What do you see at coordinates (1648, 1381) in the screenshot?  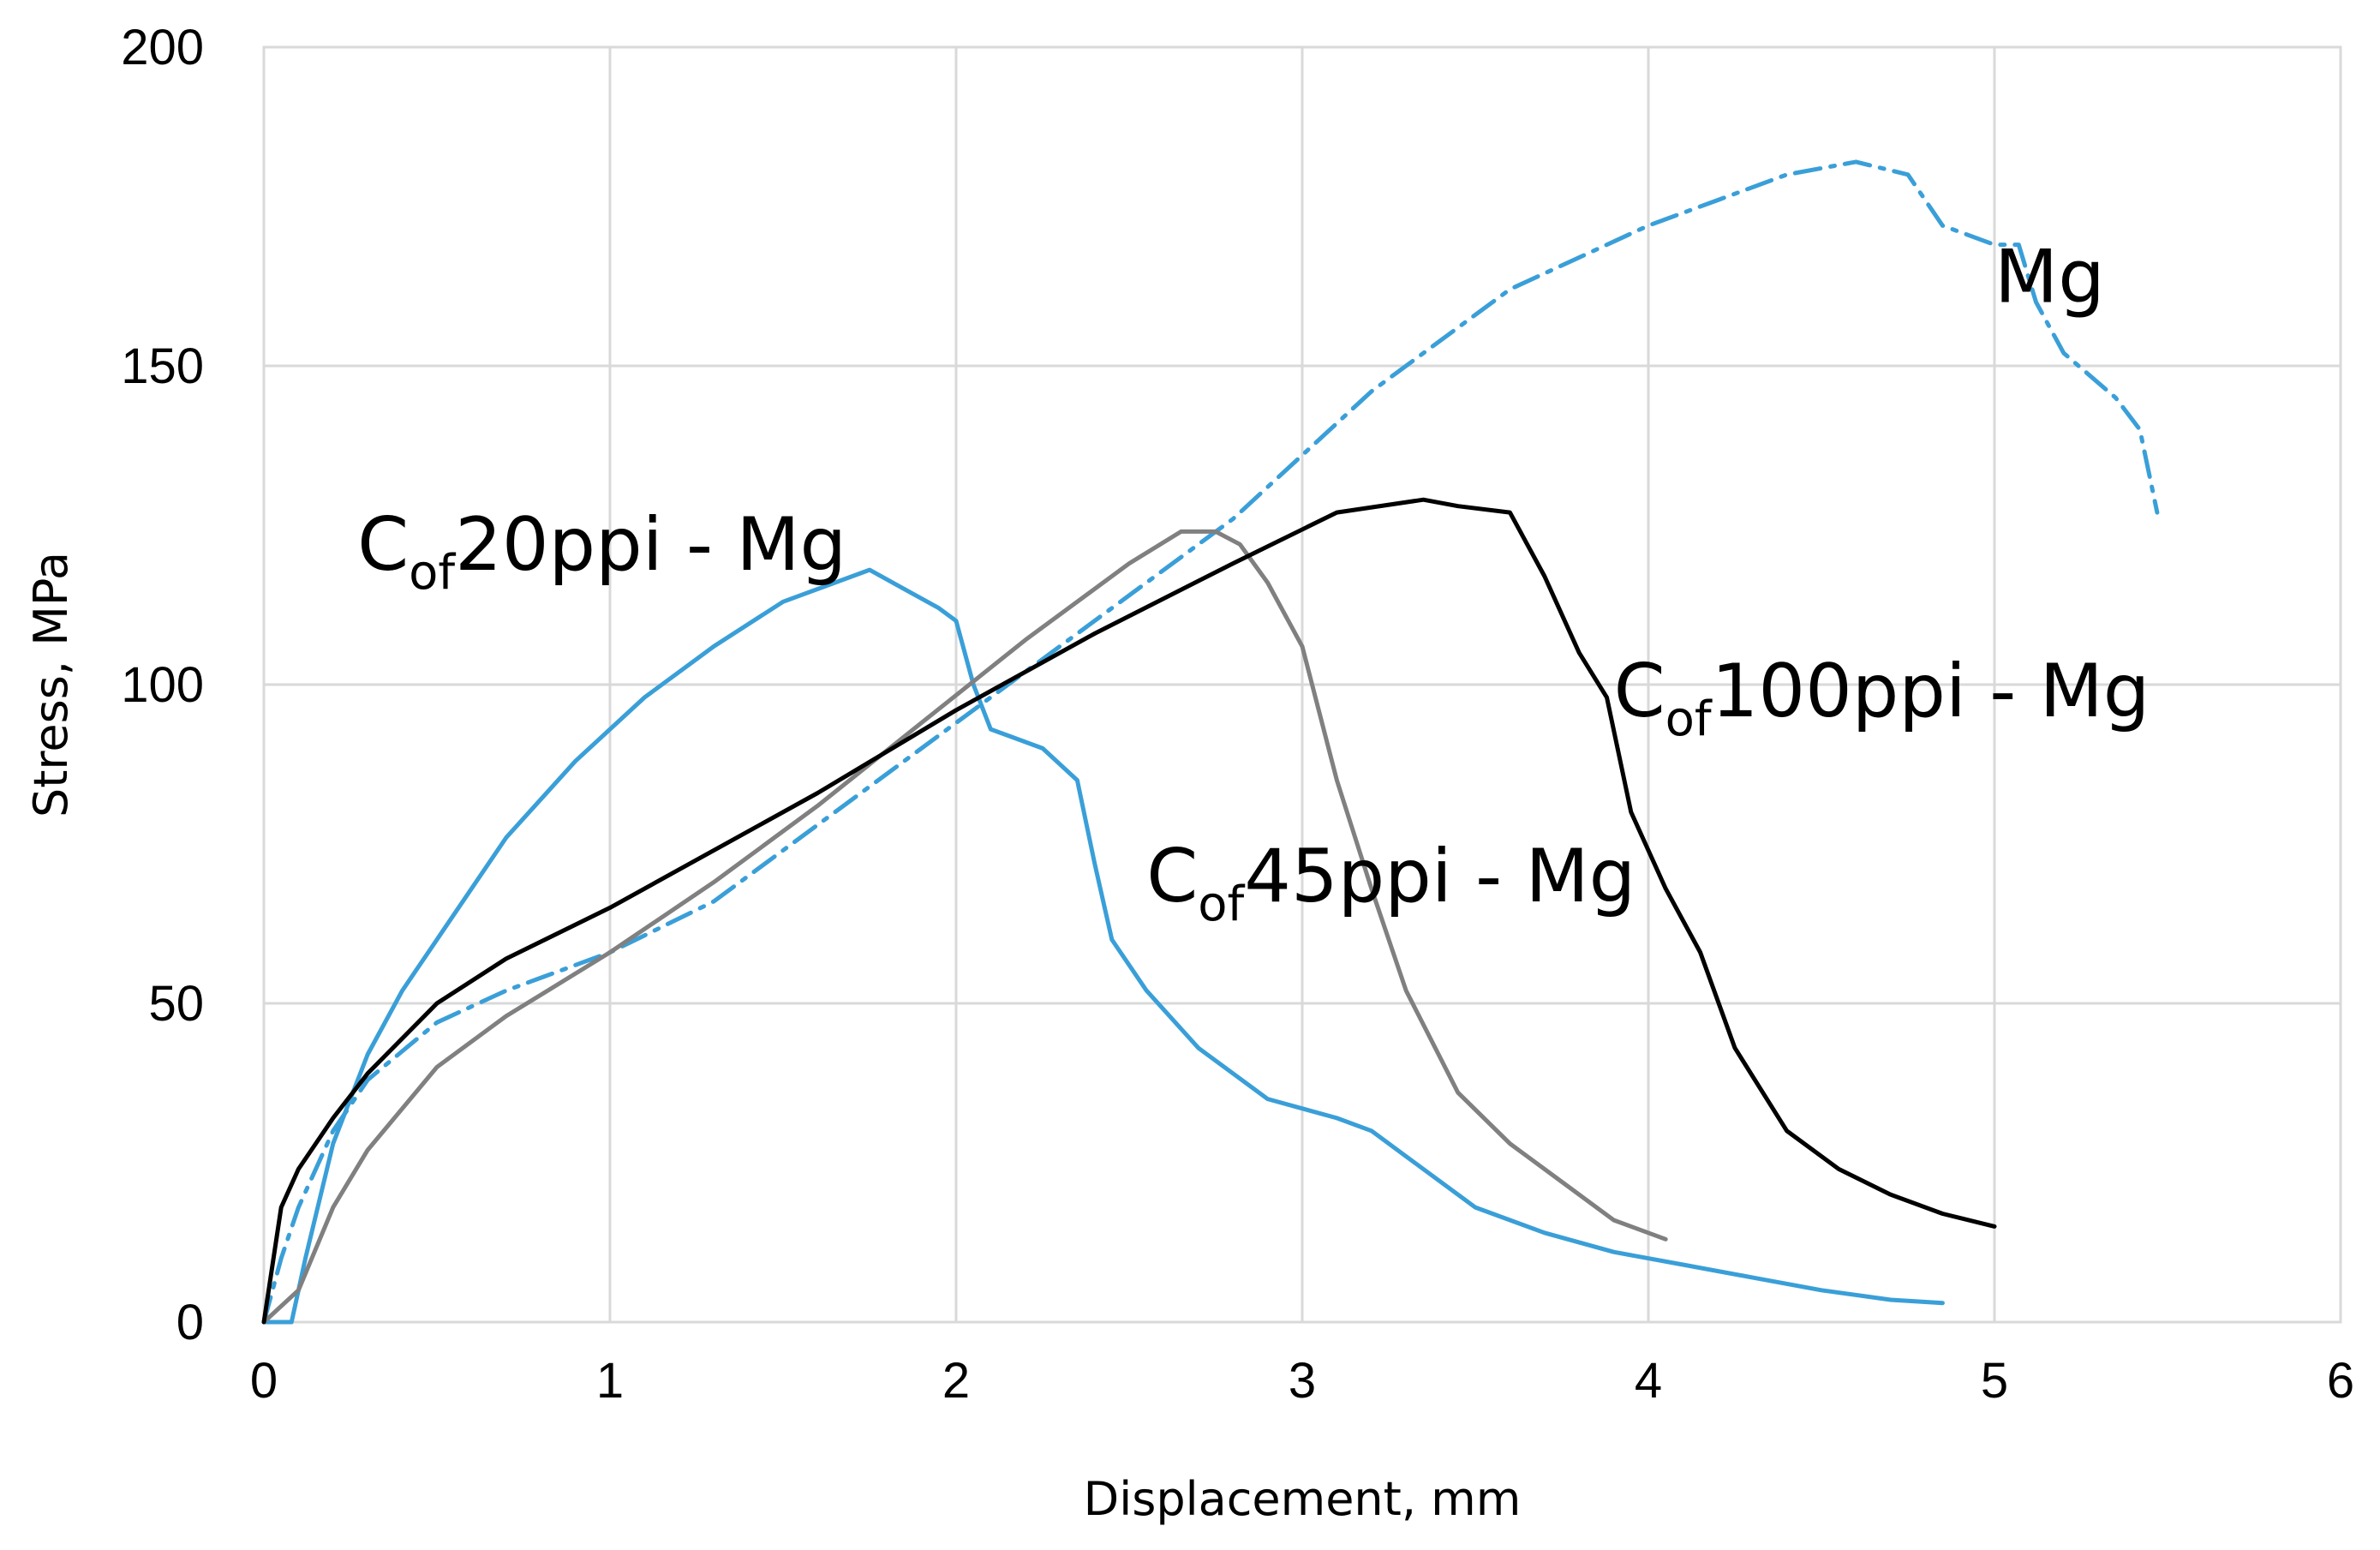 I see `x-tick-label: 4` at bounding box center [1648, 1381].